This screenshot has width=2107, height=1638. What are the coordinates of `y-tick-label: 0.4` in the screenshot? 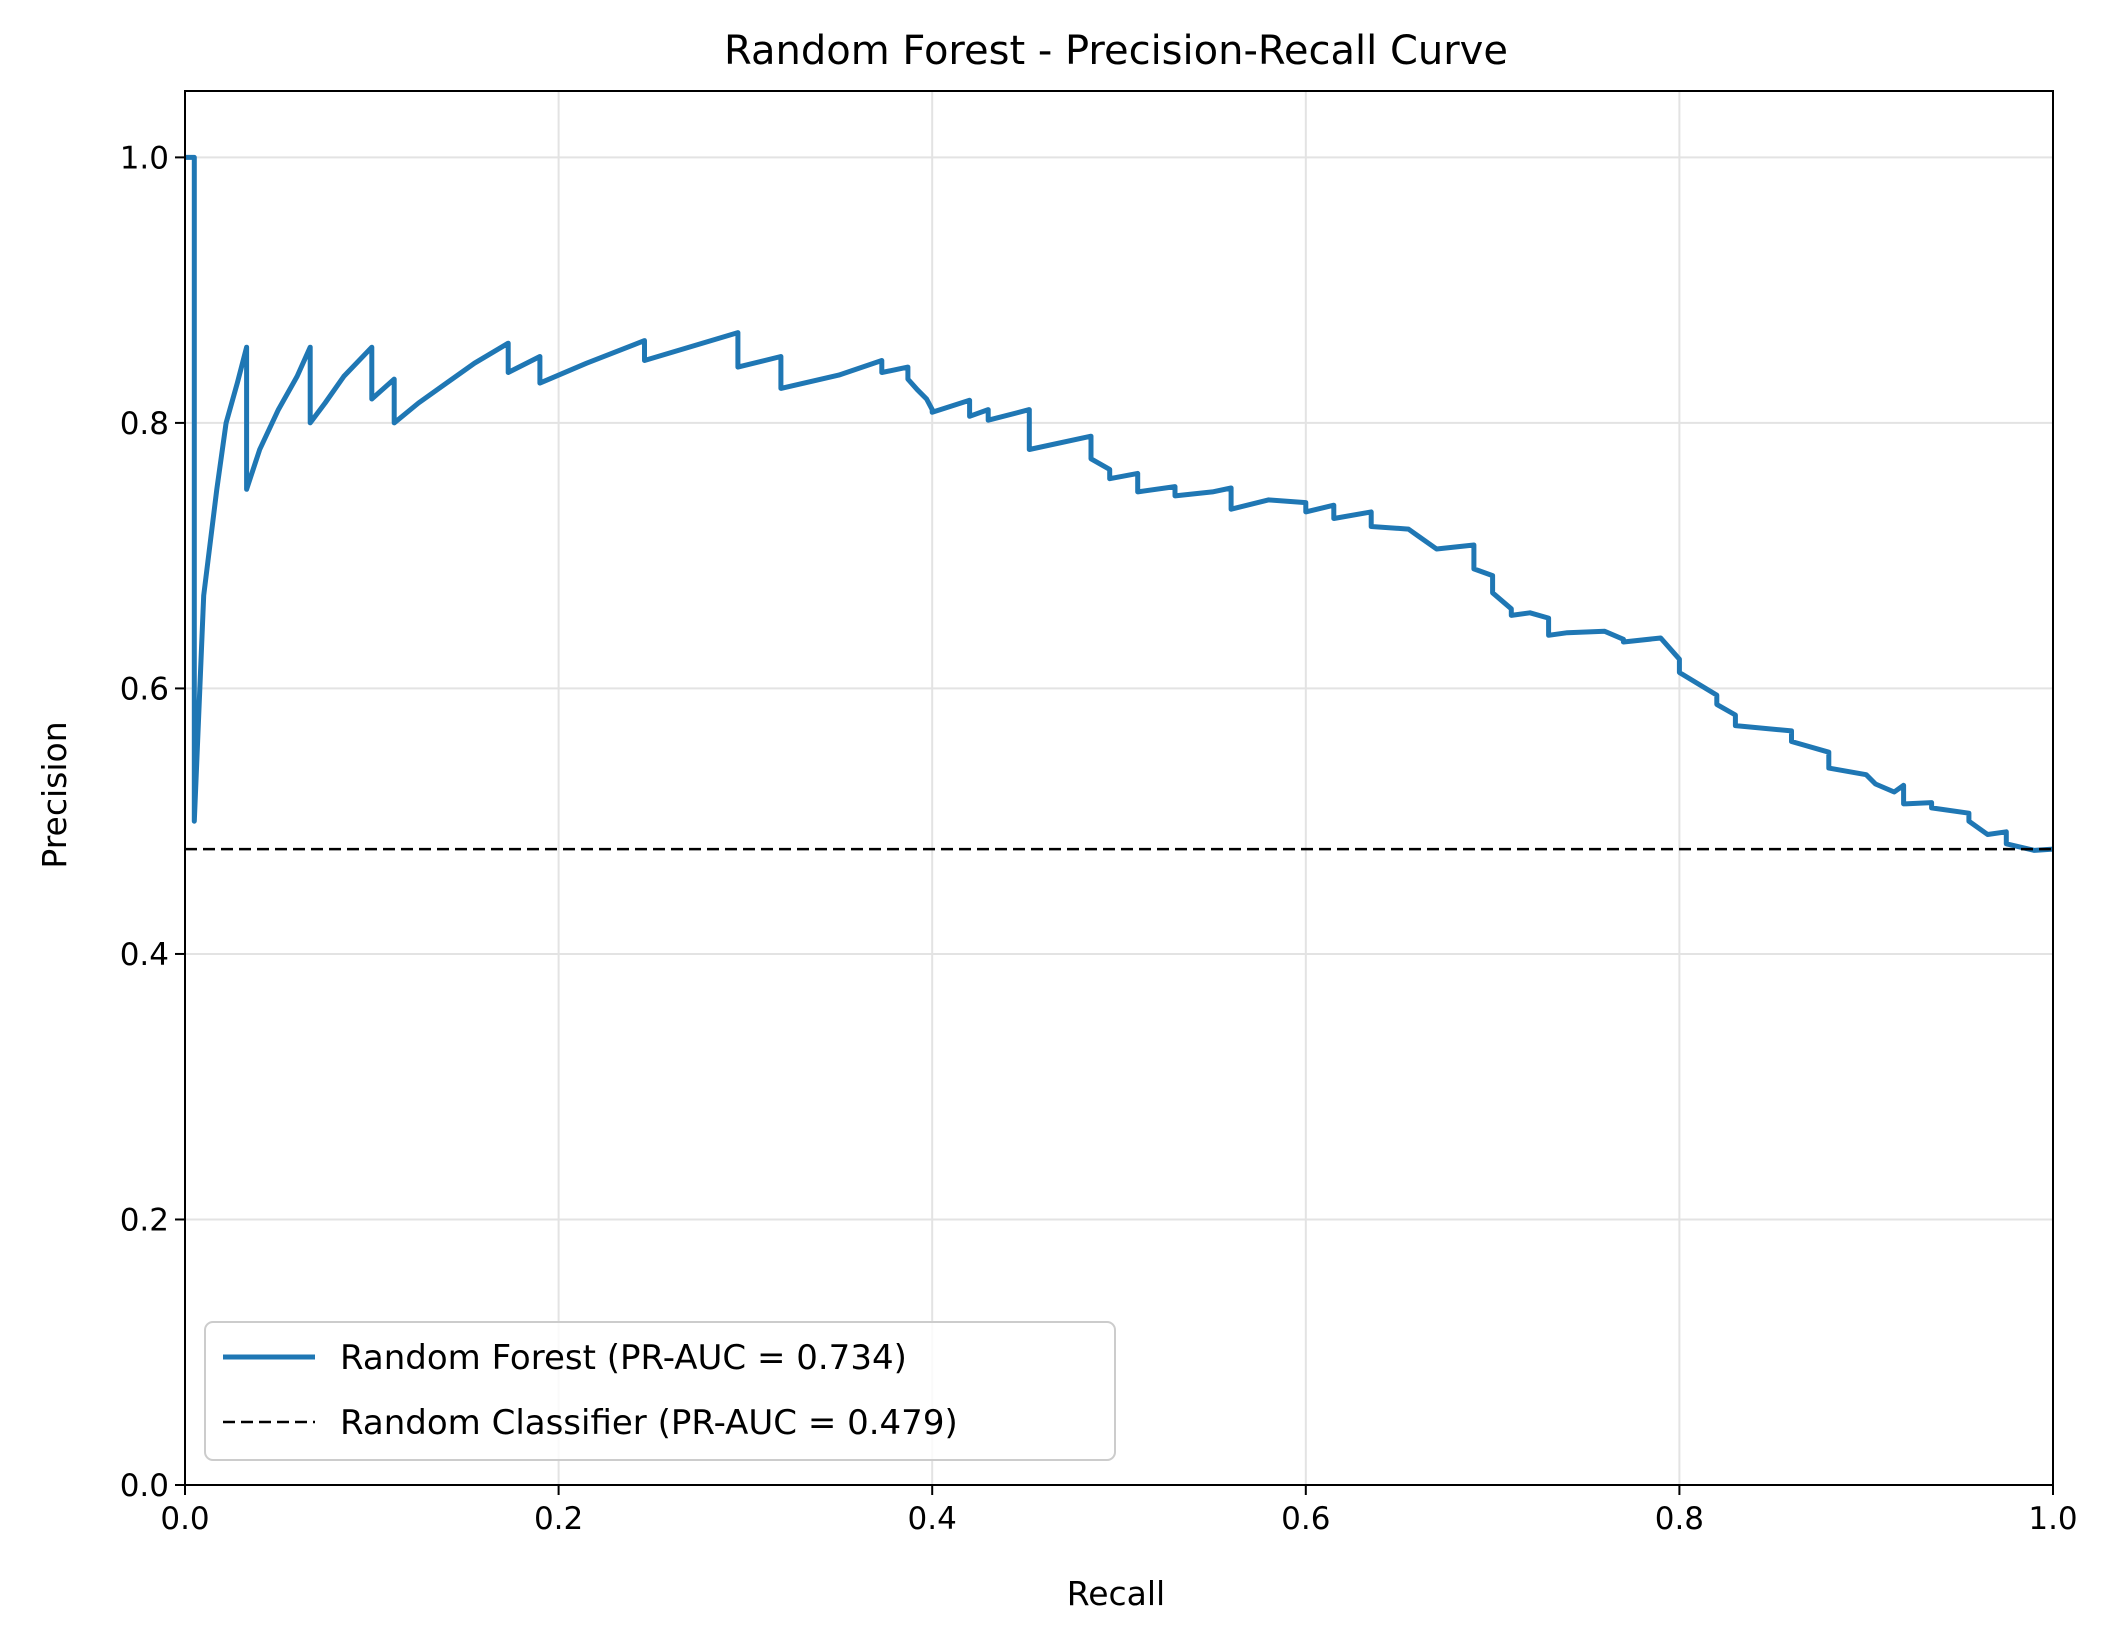 It's located at (144, 955).